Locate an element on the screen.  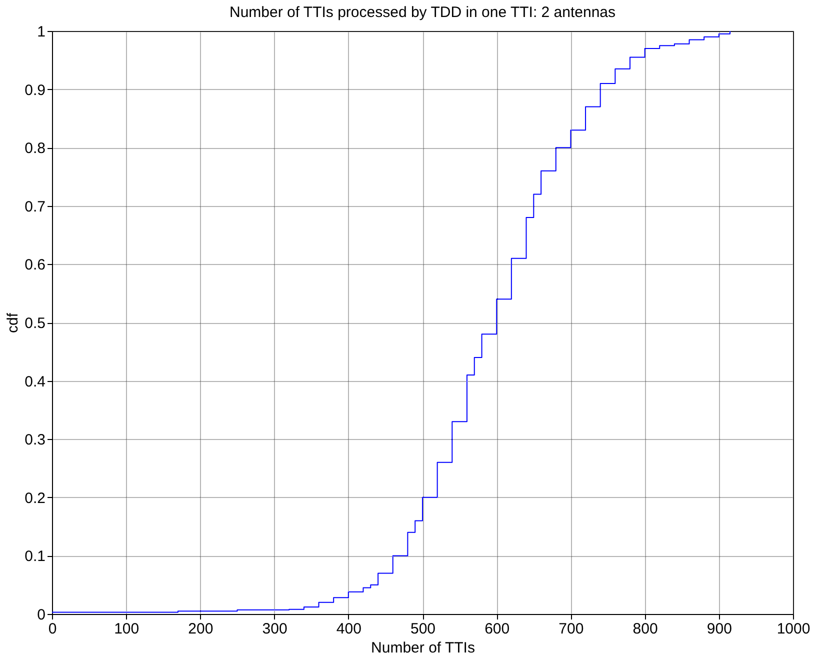
y-tick-label: 0.6 is located at coordinates (35, 265).